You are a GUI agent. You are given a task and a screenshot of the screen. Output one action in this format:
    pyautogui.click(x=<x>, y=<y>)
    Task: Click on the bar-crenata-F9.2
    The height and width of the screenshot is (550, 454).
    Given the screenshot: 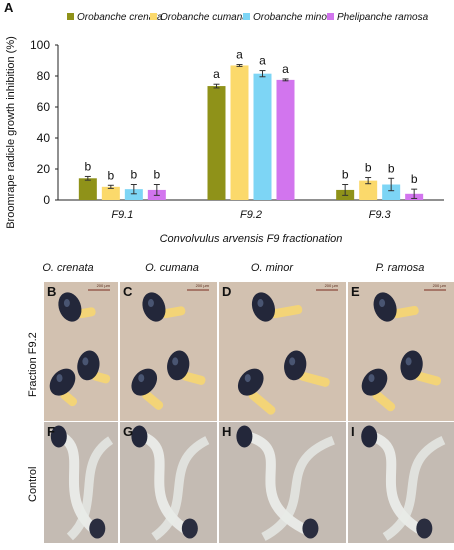 What is the action you would take?
    pyautogui.click(x=216, y=143)
    